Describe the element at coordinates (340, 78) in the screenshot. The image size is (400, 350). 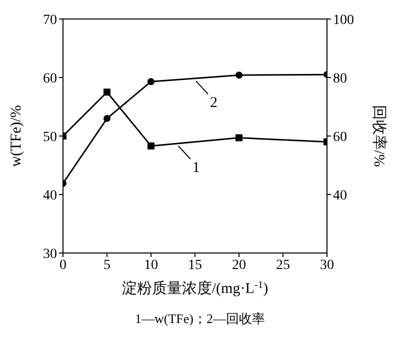
I see `y2-tick-label: 80` at that location.